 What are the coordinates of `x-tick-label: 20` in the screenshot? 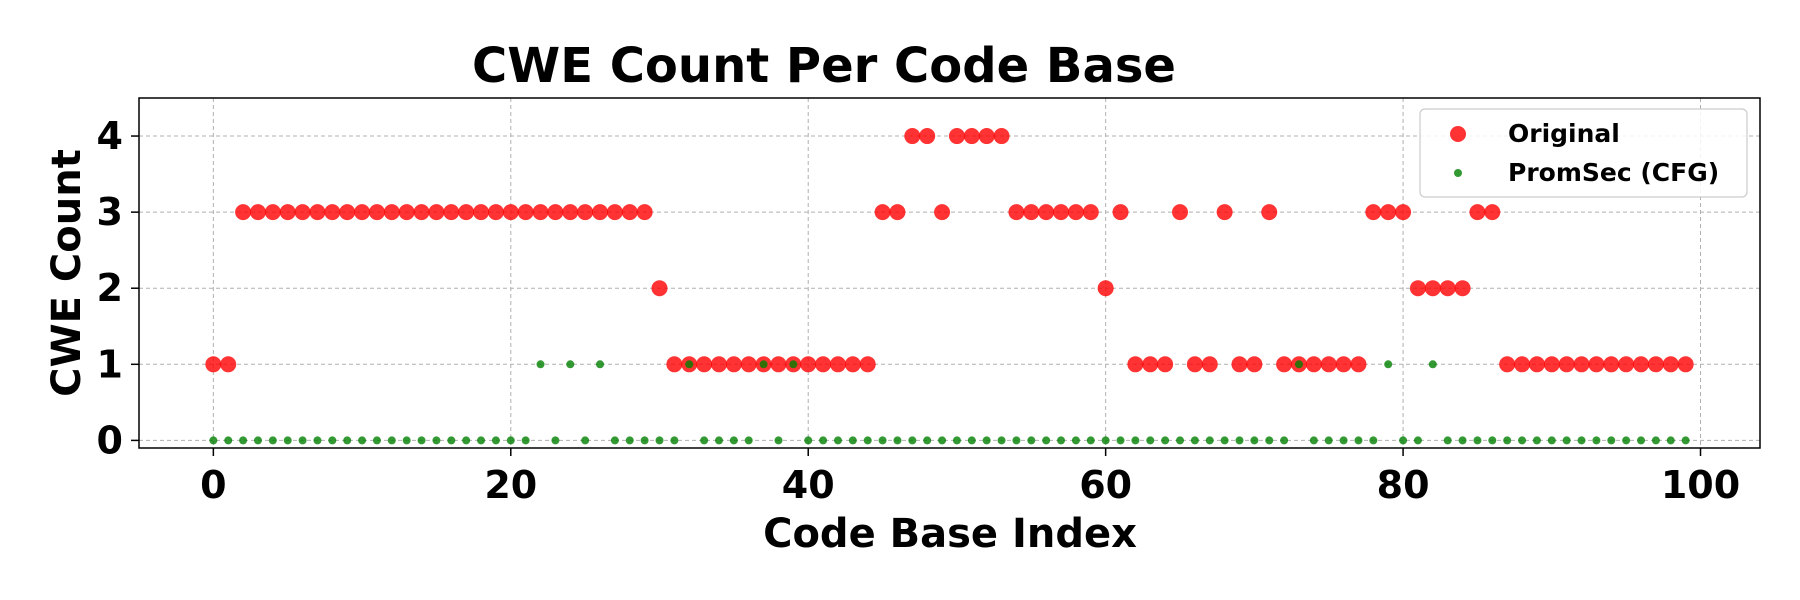 It's located at (510, 485).